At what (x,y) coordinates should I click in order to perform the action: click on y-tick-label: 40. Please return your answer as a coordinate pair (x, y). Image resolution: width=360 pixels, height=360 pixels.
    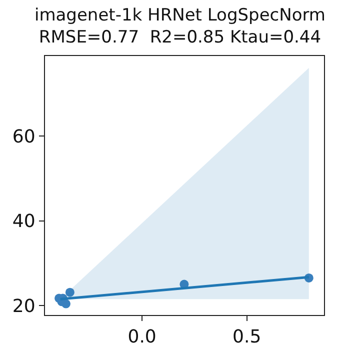
    Looking at the image, I should click on (24, 221).